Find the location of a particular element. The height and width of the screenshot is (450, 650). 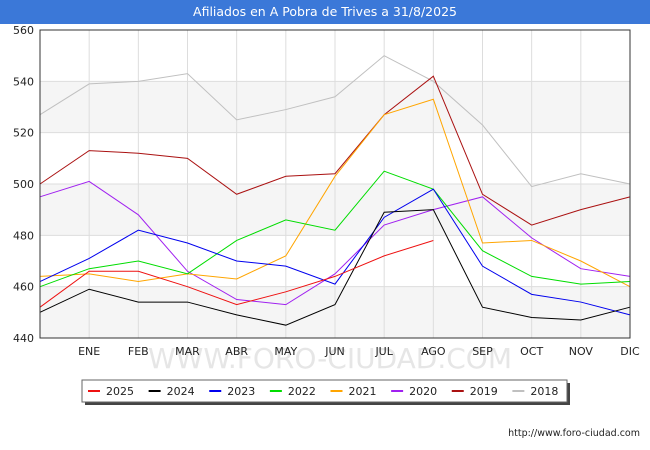

y-tick-label: 540 is located at coordinates (23, 81).